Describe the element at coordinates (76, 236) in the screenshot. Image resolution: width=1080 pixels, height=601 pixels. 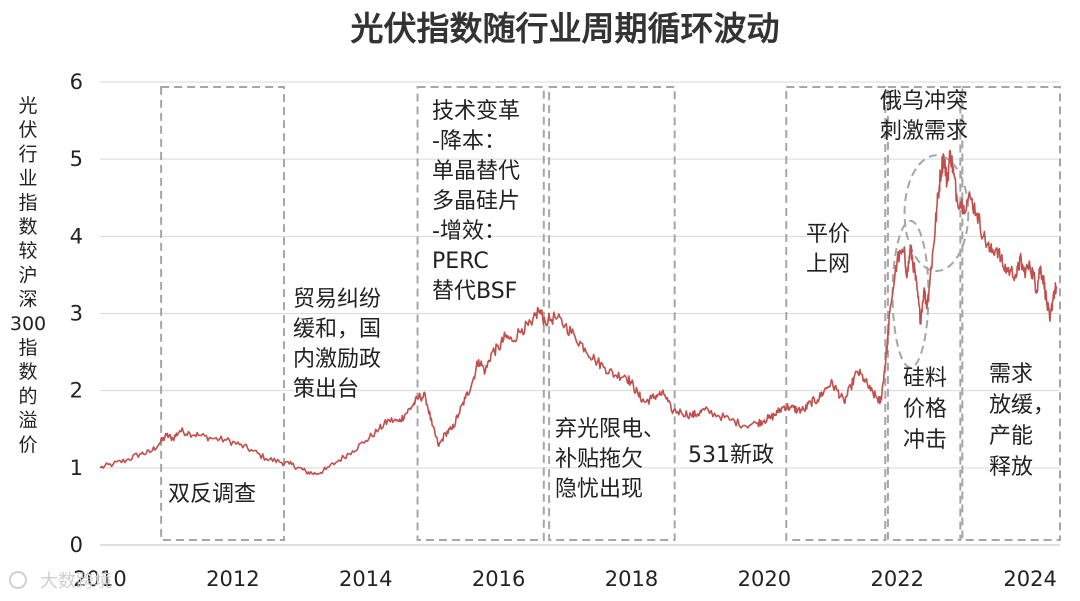
I see `y-tick-label: 4` at that location.